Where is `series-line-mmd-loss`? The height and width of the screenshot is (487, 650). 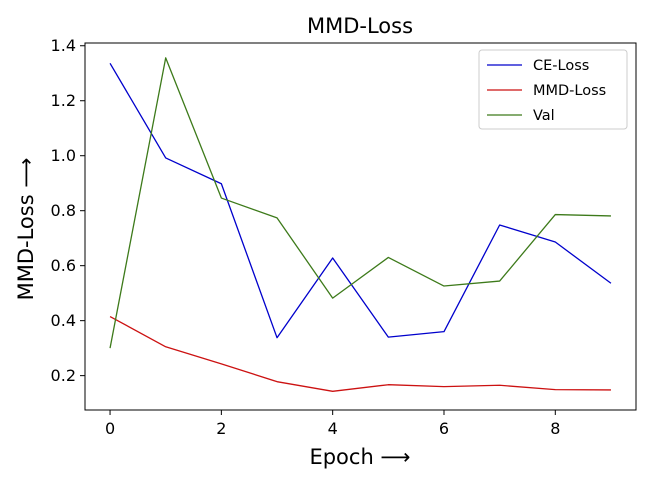 series-line-mmd-loss is located at coordinates (360, 353).